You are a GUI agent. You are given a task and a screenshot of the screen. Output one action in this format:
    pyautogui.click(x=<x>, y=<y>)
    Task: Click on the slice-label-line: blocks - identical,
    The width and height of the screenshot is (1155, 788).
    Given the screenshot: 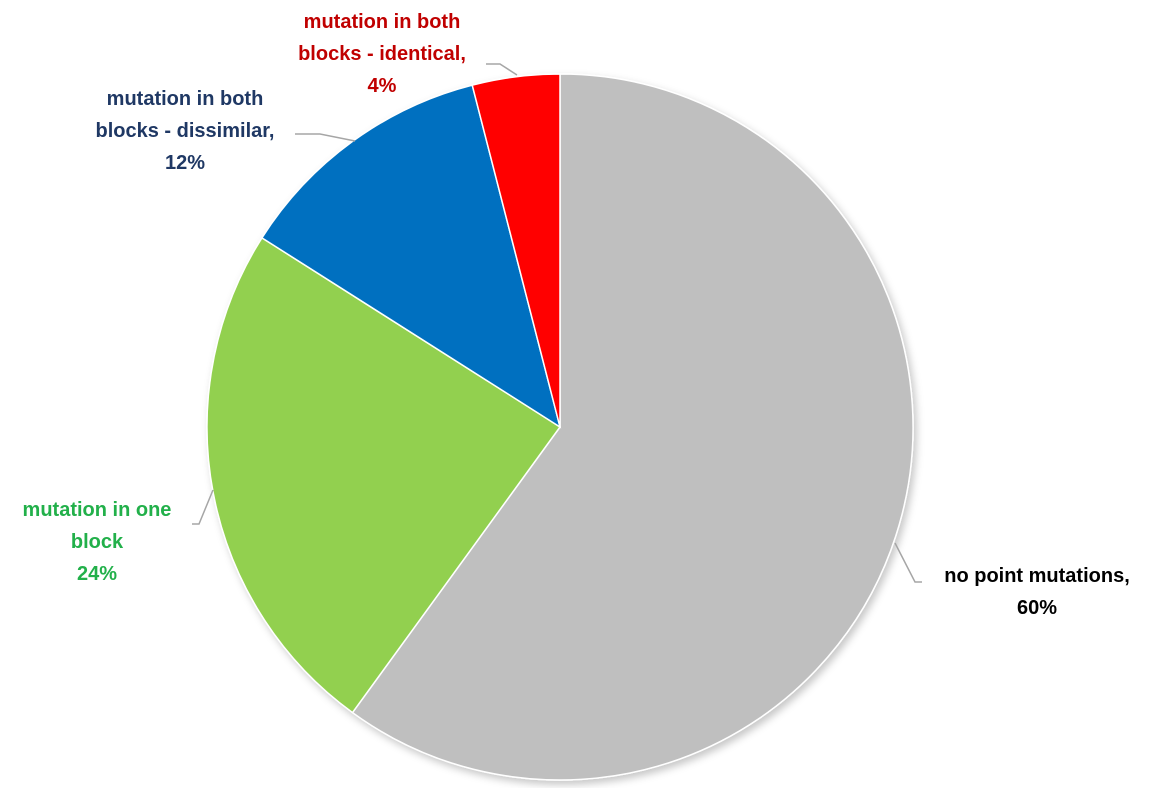 What is the action you would take?
    pyautogui.click(x=382, y=54)
    